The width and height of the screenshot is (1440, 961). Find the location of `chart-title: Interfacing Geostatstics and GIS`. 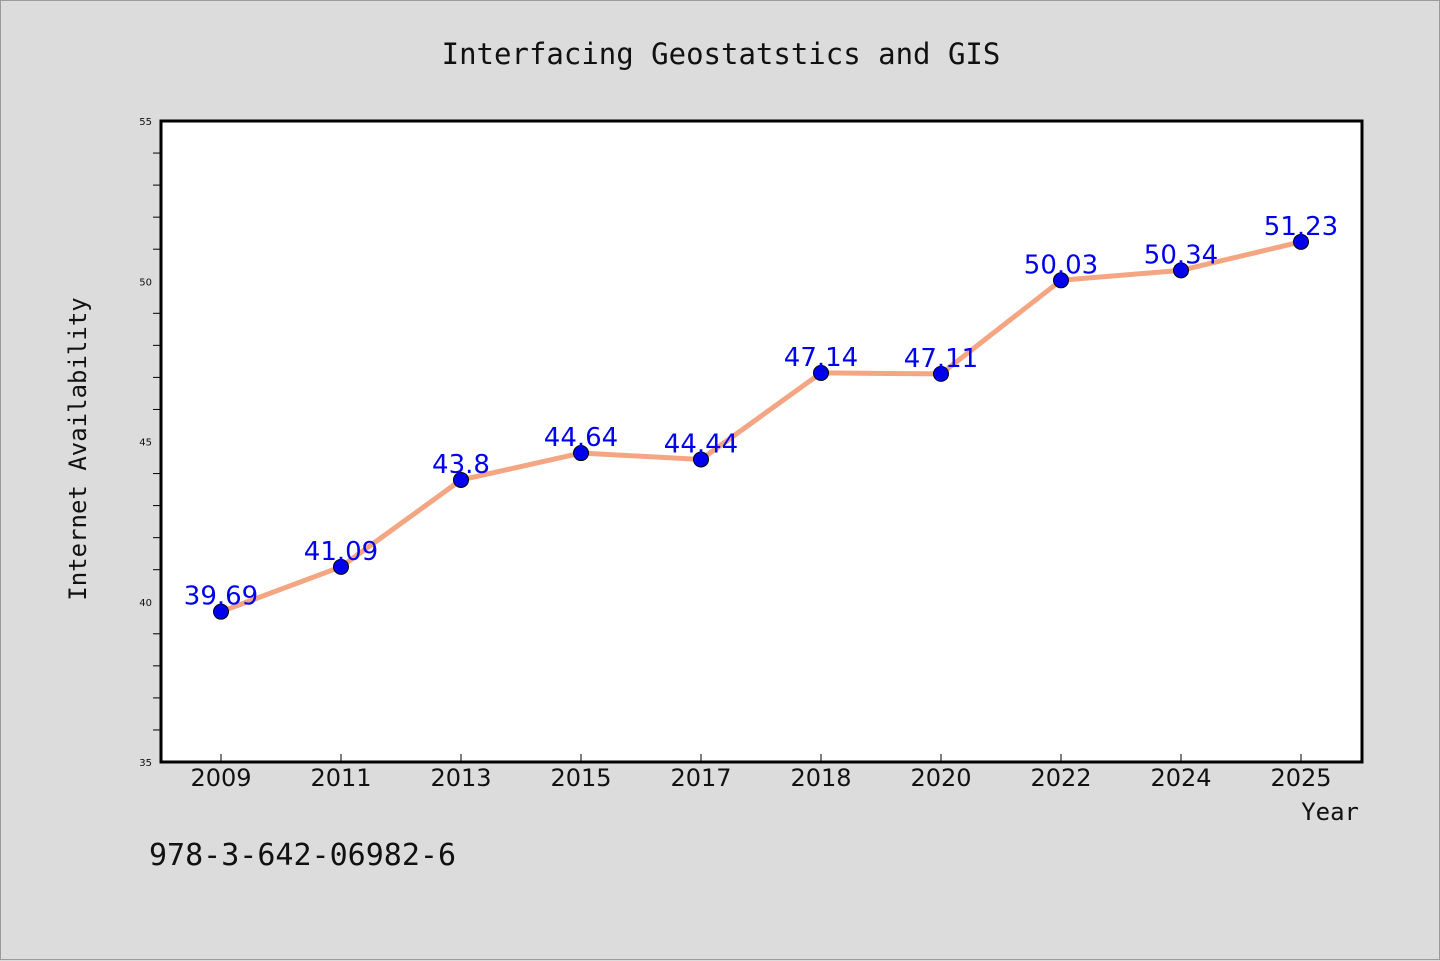

chart-title: Interfacing Geostatstics and GIS is located at coordinates (721, 54).